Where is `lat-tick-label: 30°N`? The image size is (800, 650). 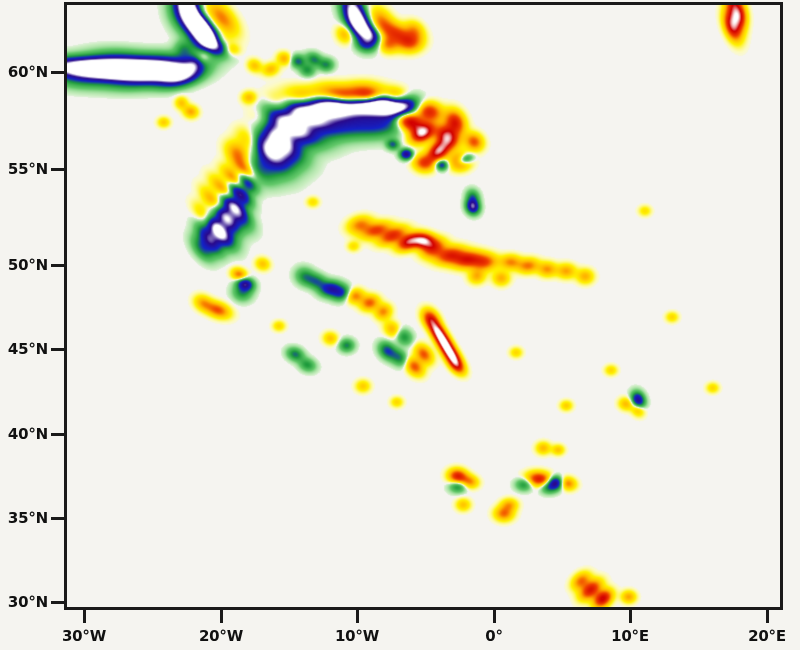 lat-tick-label: 30°N is located at coordinates (27, 602).